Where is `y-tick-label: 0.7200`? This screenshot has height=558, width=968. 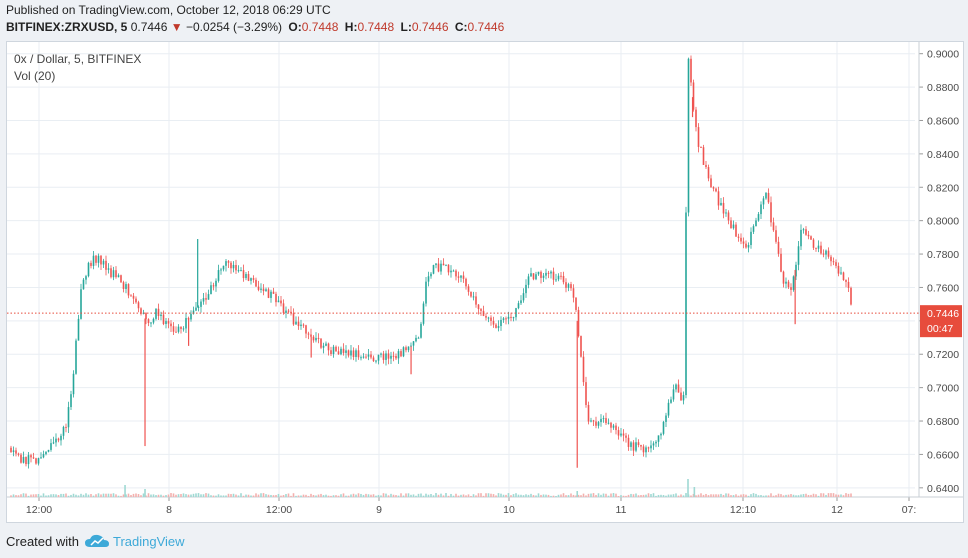 y-tick-label: 0.7200 is located at coordinates (943, 355).